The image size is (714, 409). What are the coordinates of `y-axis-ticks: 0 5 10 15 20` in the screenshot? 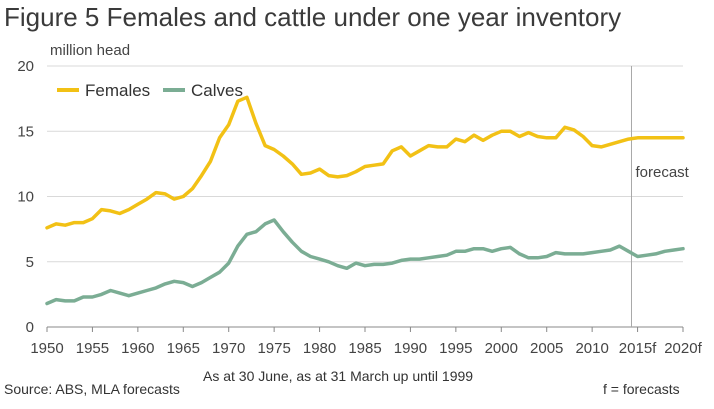 It's located at (25, 197).